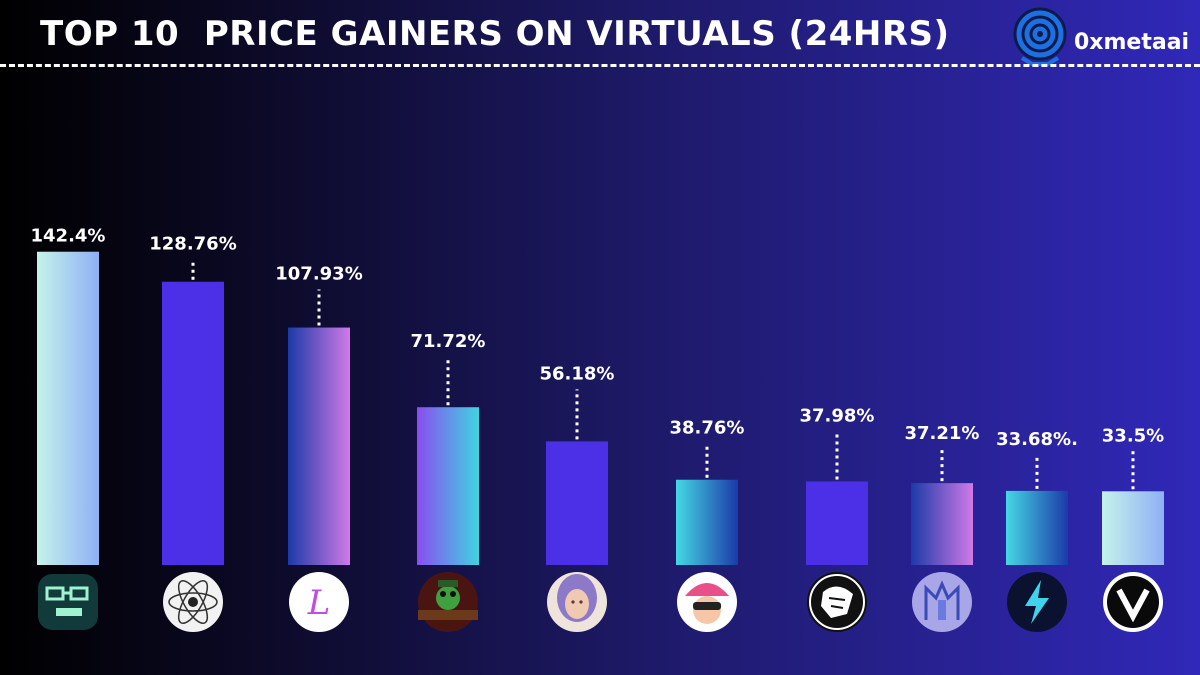 This screenshot has width=1200, height=675. Describe the element at coordinates (1133, 602) in the screenshot. I see `v-logo-icon` at that location.